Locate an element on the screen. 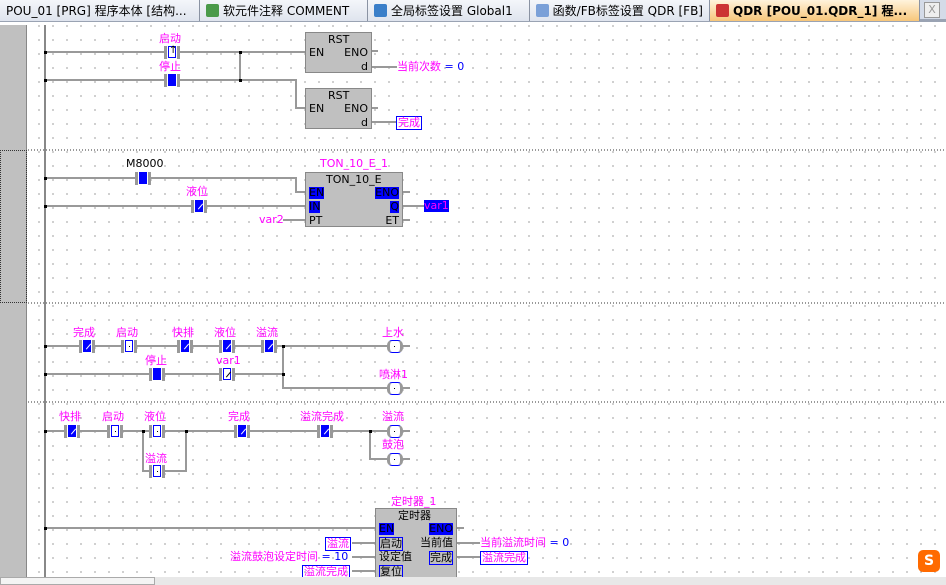 The image size is (946, 585). pin-start: 启动 is located at coordinates (391, 544).